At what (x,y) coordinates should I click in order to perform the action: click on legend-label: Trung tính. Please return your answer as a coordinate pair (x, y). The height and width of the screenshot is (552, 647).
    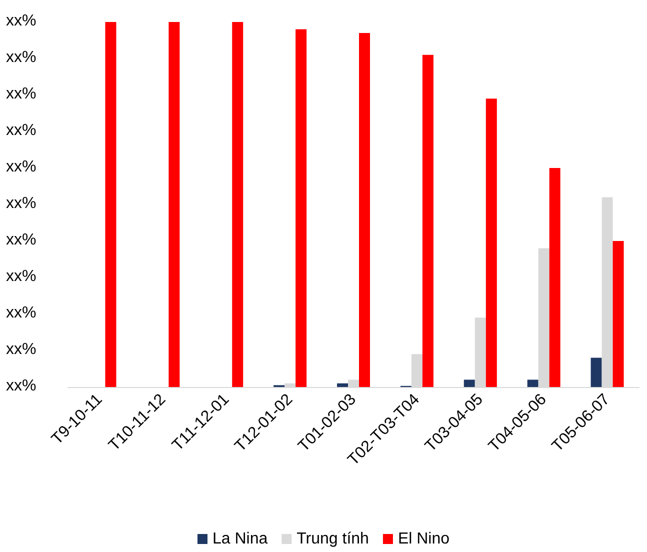
    Looking at the image, I should click on (332, 539).